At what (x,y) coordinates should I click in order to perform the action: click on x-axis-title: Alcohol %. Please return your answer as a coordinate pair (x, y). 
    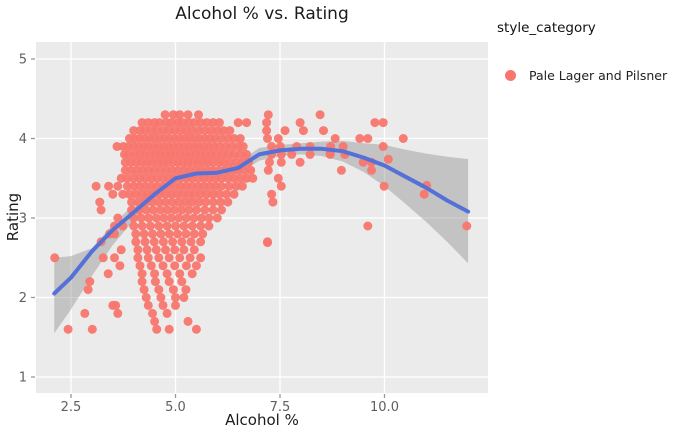
    Looking at the image, I should click on (262, 420).